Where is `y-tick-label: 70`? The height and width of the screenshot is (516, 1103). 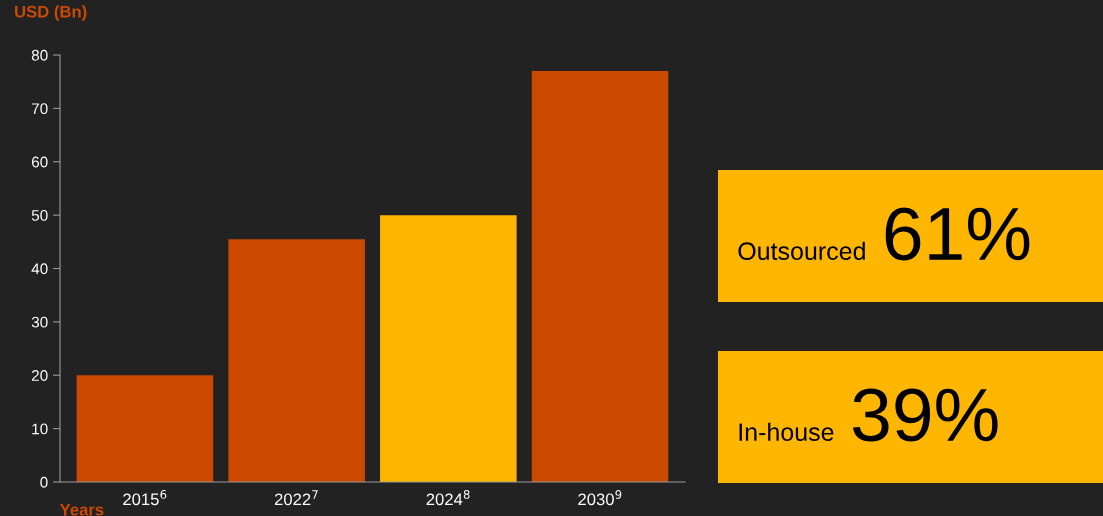 y-tick-label: 70 is located at coordinates (39, 109).